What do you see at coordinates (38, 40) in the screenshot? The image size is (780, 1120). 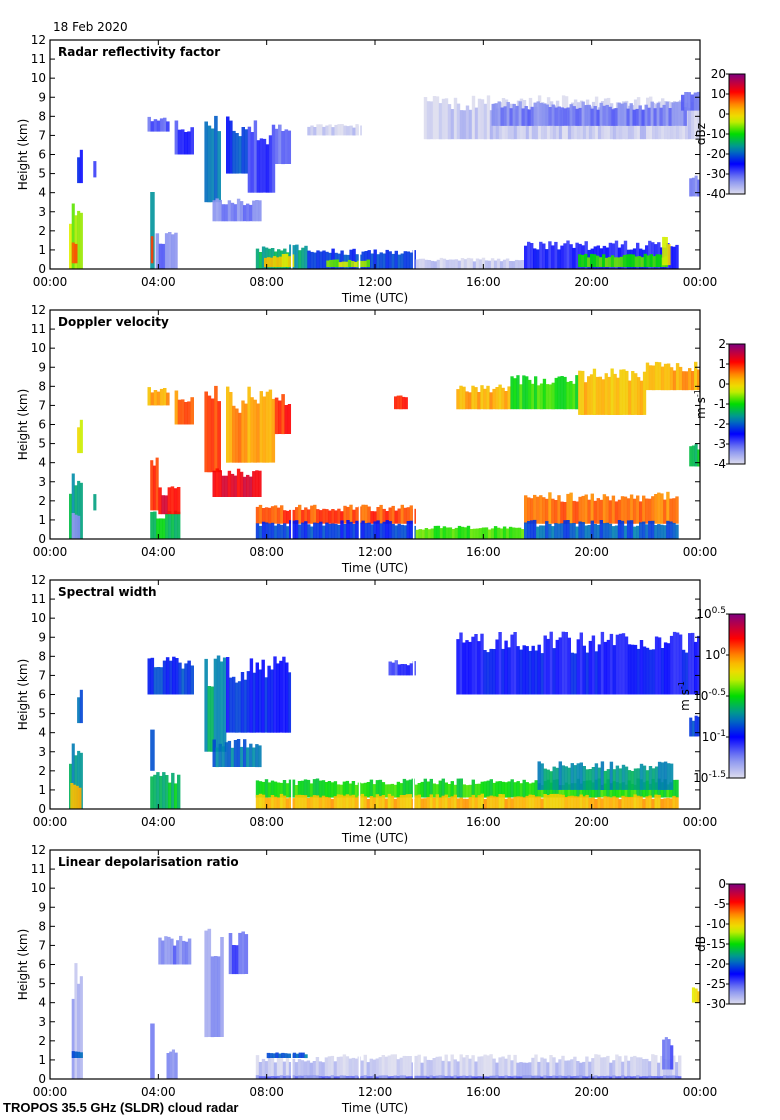 I see `y-tick-label: 12` at bounding box center [38, 40].